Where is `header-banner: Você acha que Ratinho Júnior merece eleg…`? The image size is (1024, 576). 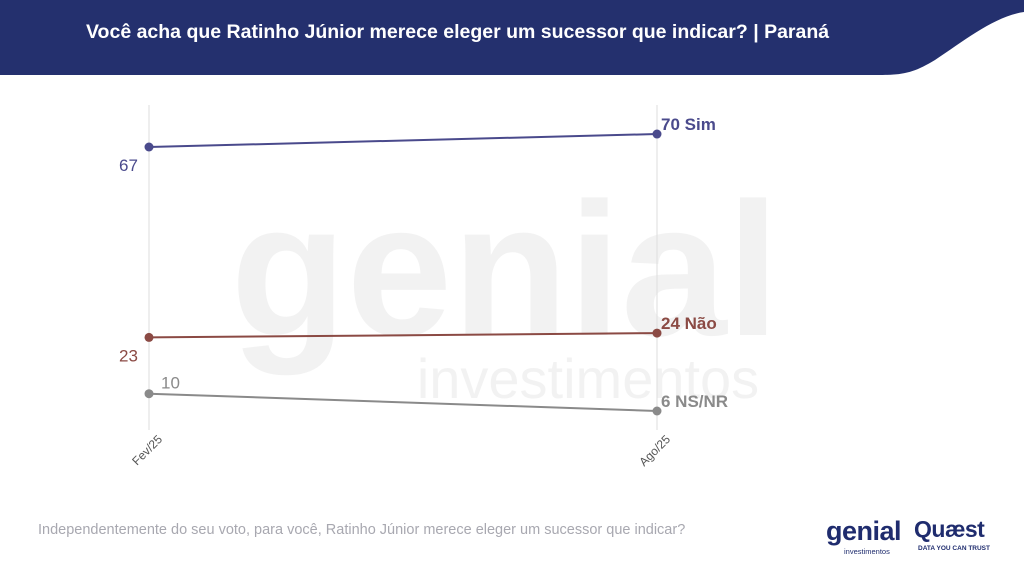
header-banner: Você acha que Ratinho Júnior merece eleg… is located at coordinates (512, 40).